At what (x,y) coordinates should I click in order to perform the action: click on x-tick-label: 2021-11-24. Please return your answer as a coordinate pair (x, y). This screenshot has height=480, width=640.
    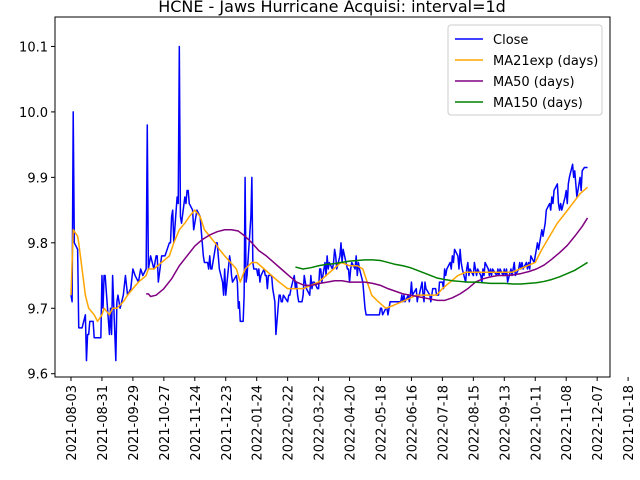
    Looking at the image, I should click on (196, 423).